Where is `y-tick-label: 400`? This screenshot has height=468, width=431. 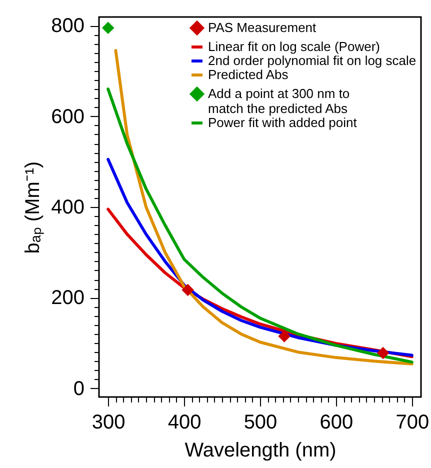 y-tick-label: 400 is located at coordinates (67, 207).